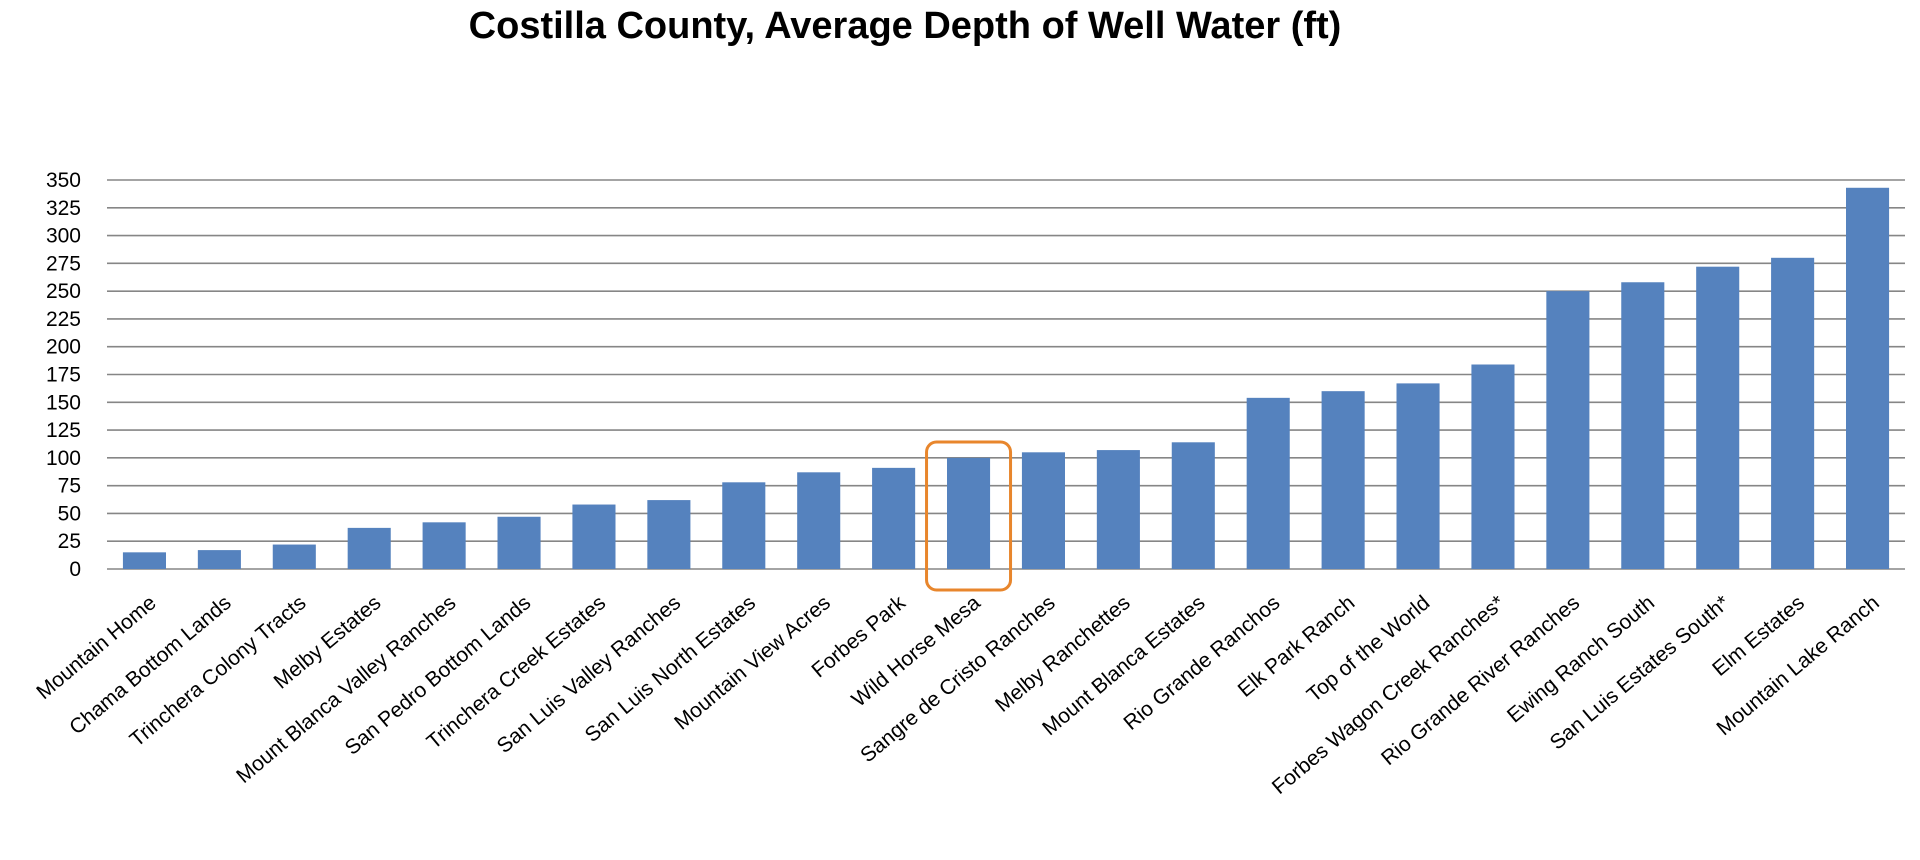 The width and height of the screenshot is (1920, 860). I want to click on y-tick-label: 300, so click(63, 236).